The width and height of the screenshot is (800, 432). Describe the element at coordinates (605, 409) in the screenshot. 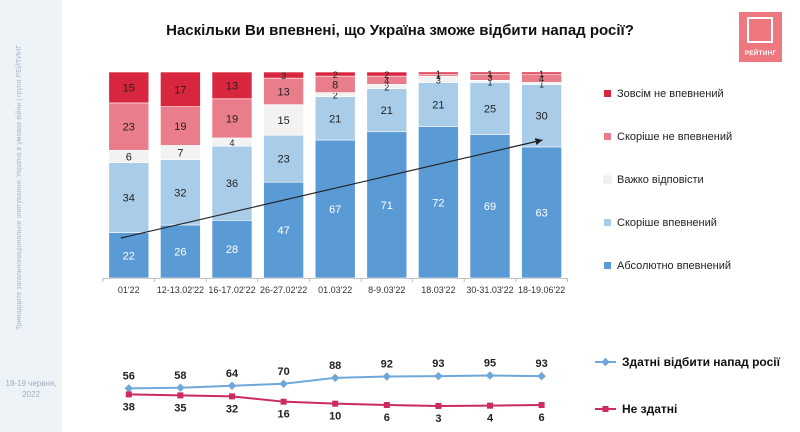

I see `legend-marker-square` at that location.